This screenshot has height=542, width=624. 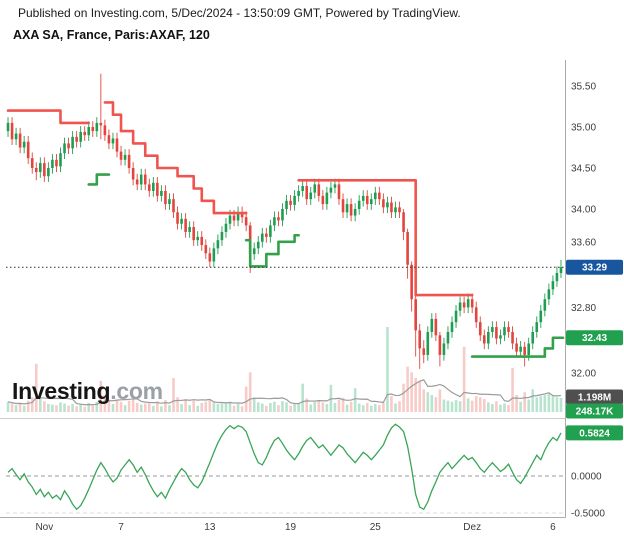 I want to click on volume-total-badge: 1.198M, so click(x=594, y=397).